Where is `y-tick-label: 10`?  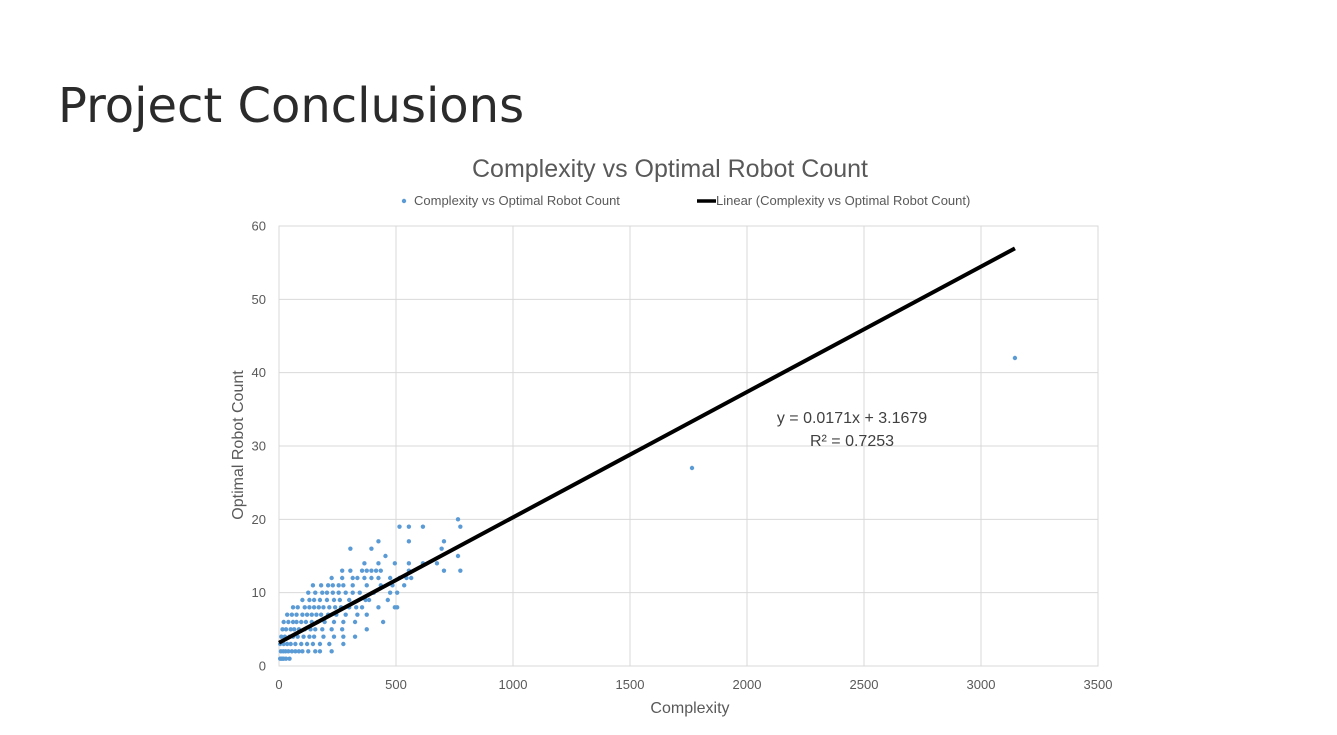 y-tick-label: 10 is located at coordinates (259, 592).